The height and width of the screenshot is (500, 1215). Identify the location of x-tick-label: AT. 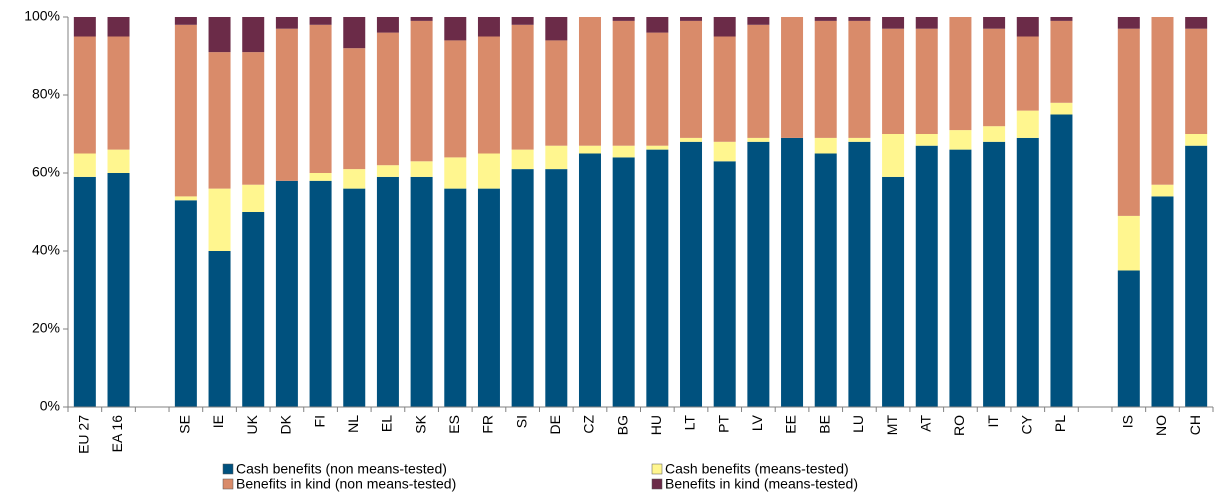
(925, 423).